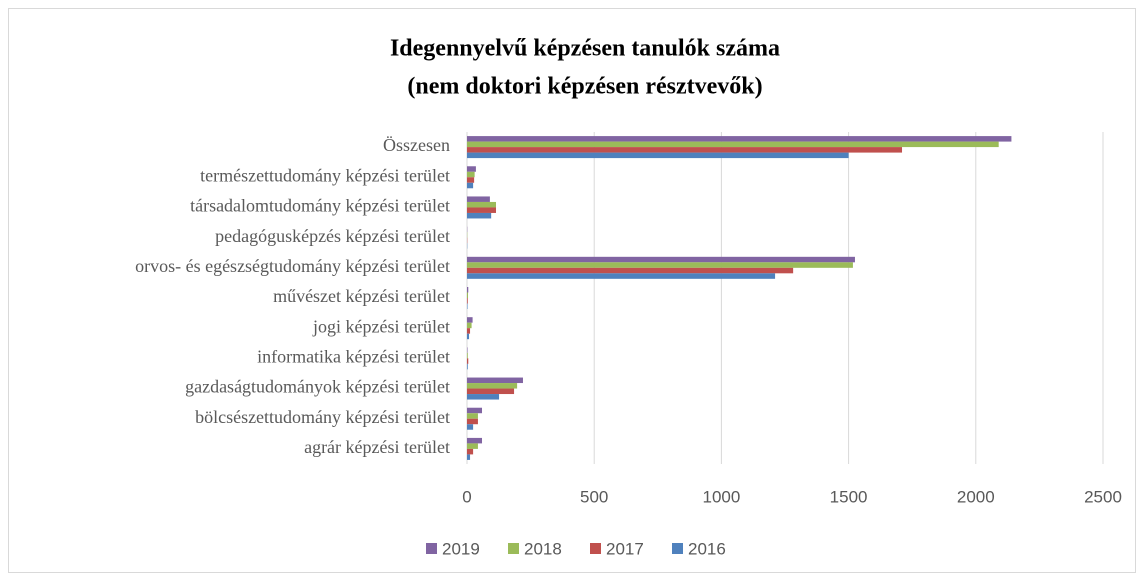 Image resolution: width=1144 pixels, height=581 pixels. Describe the element at coordinates (1103, 496) in the screenshot. I see `x-tick-label: 2500` at that location.